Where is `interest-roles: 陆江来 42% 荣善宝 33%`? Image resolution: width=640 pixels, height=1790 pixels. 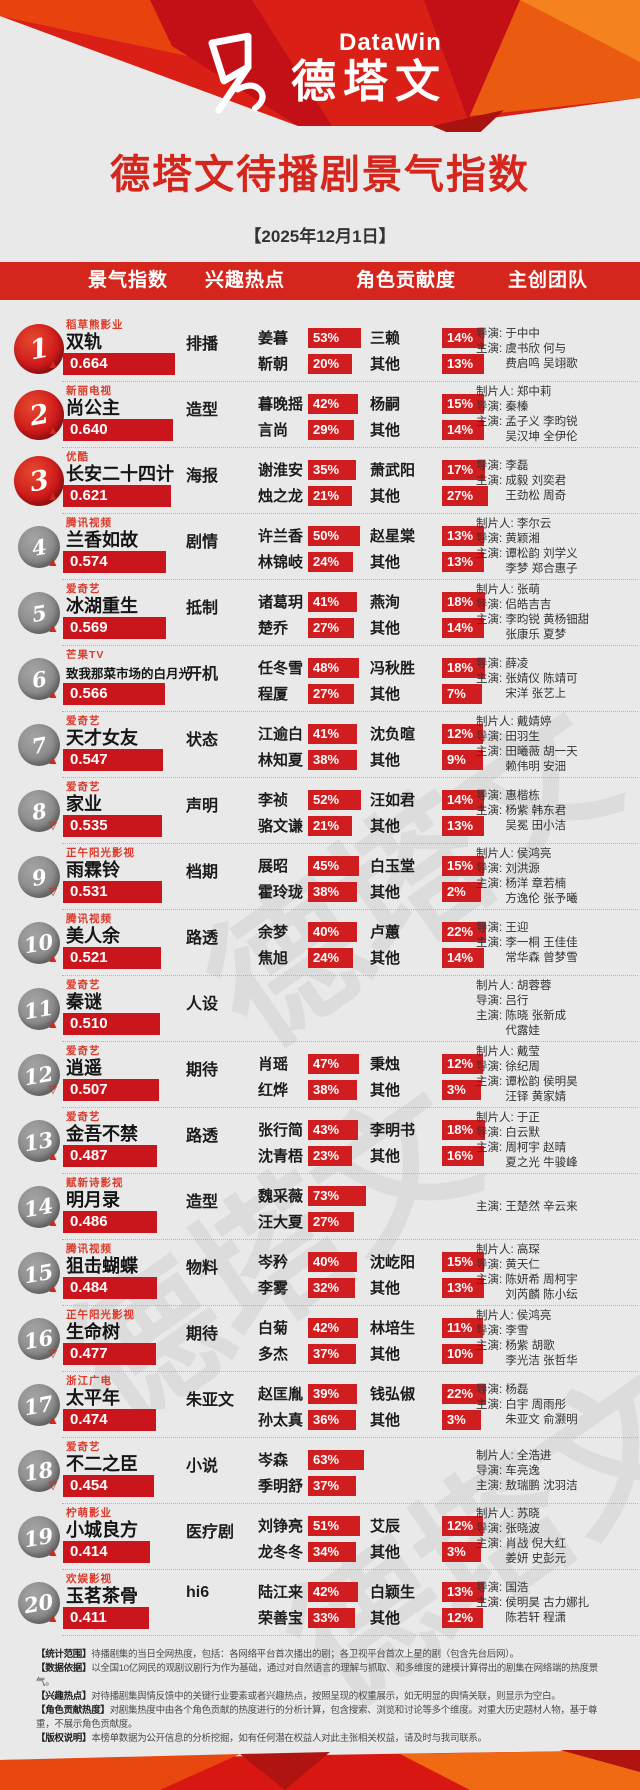 interest-roles: 陆江来 42% 荣善宝 33% is located at coordinates (308, 1604).